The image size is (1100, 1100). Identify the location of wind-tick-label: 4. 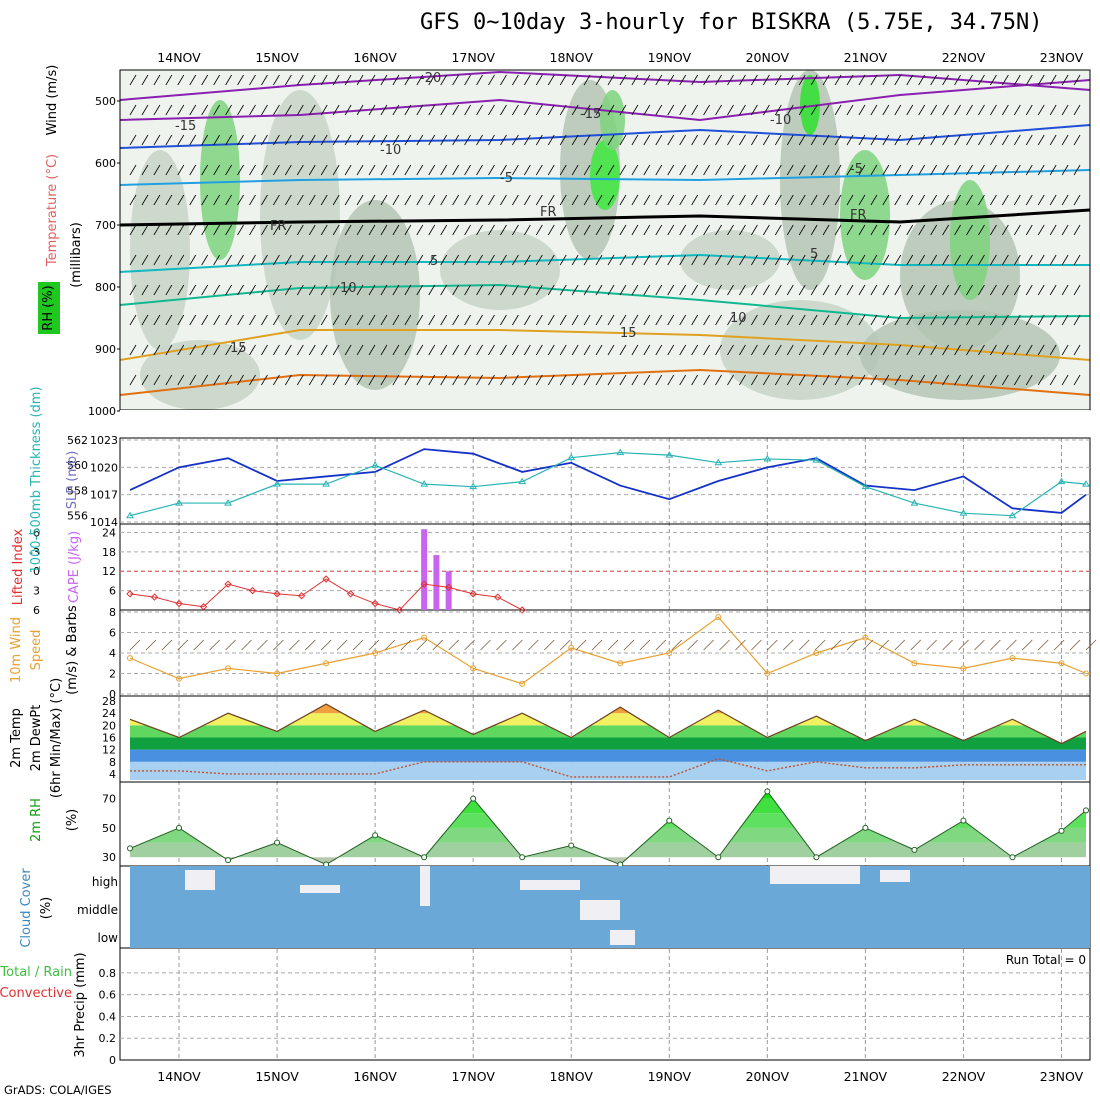
(112, 653).